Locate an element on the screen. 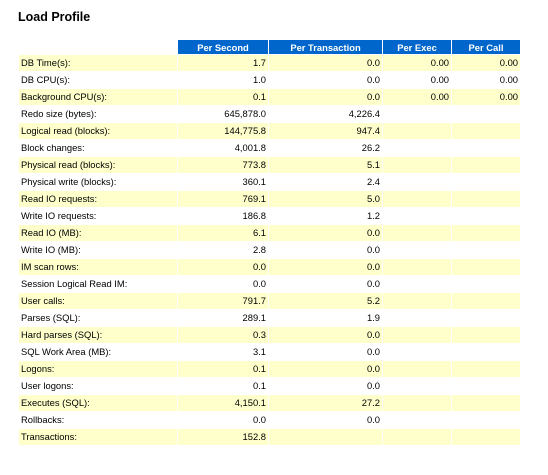  table-row: SQL Work Area (MB): 3.1 0.0 is located at coordinates (269, 352).